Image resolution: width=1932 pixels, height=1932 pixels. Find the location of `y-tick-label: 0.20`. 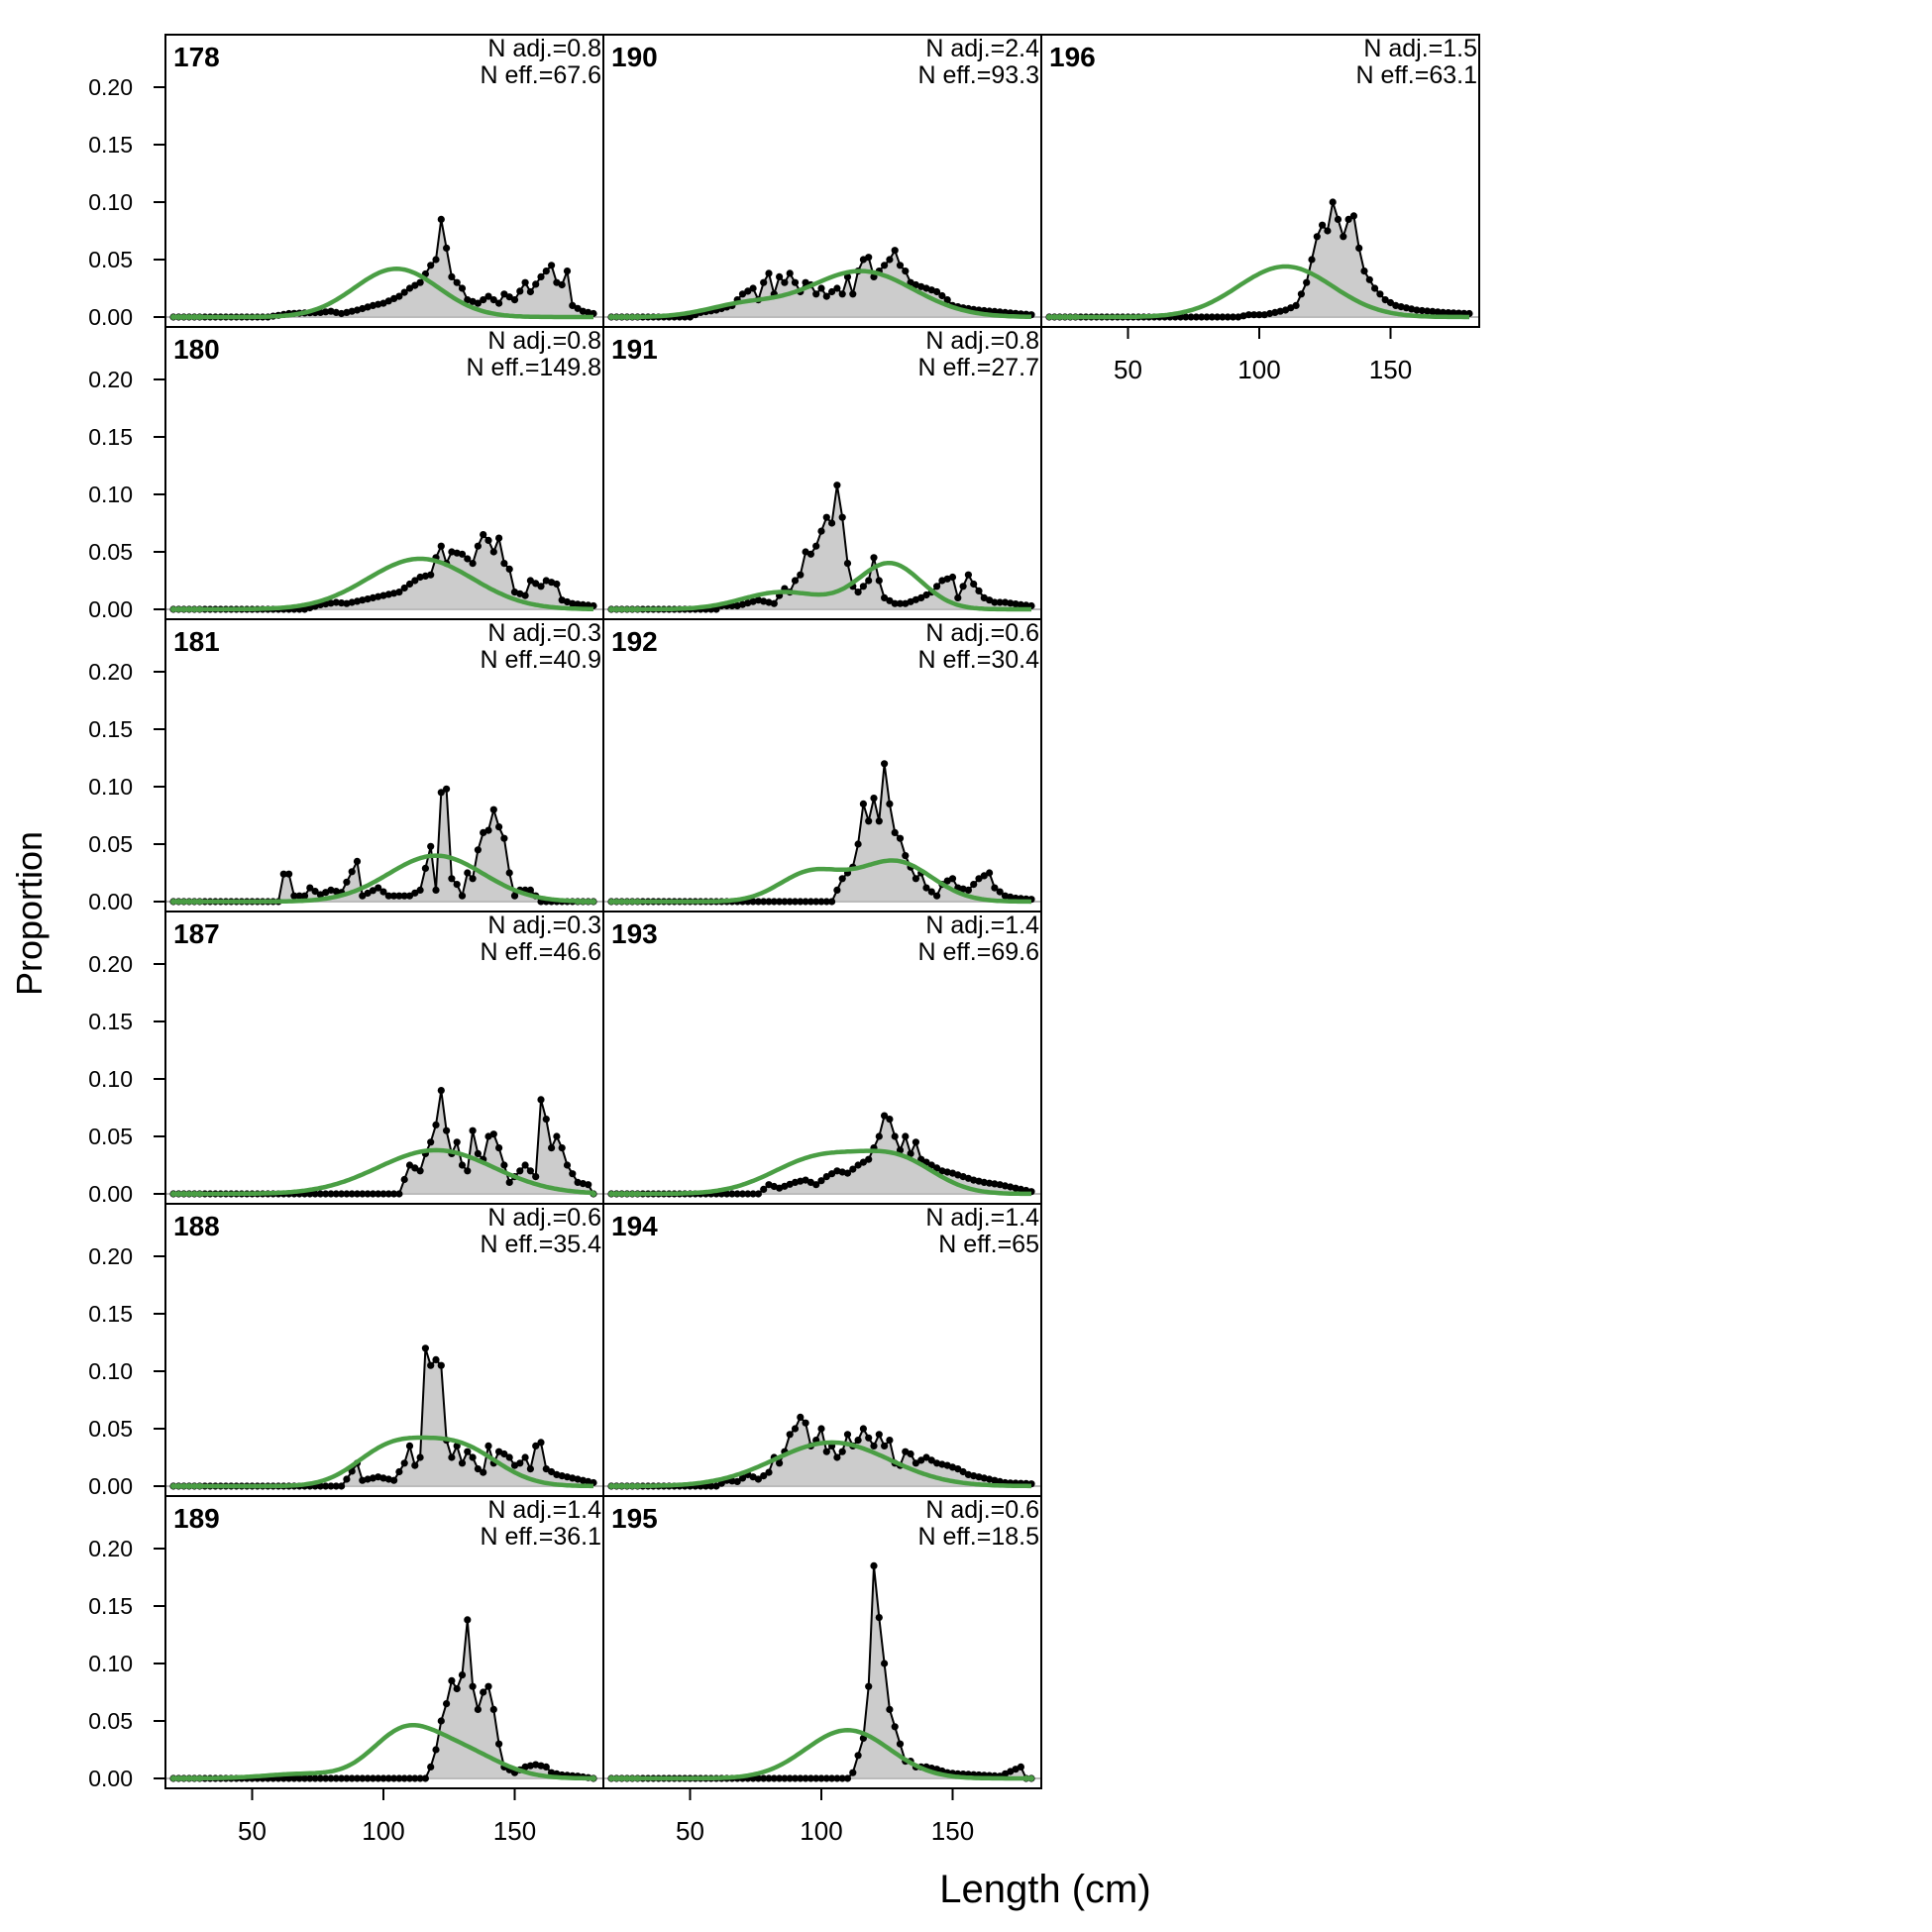

y-tick-label: 0.20 is located at coordinates (110, 380).